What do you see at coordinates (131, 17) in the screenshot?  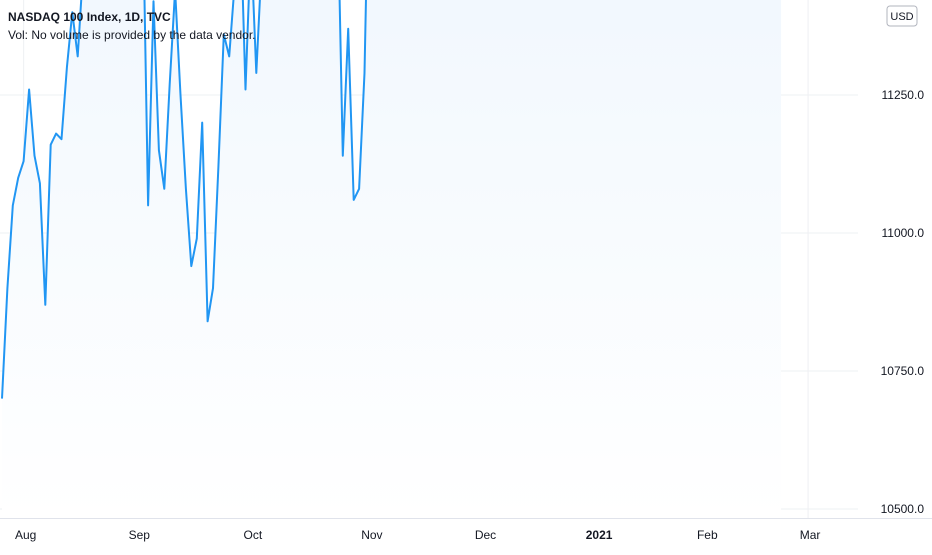 I see `symbol-title: NASDAQ 100 Index, 1D, TVC` at bounding box center [131, 17].